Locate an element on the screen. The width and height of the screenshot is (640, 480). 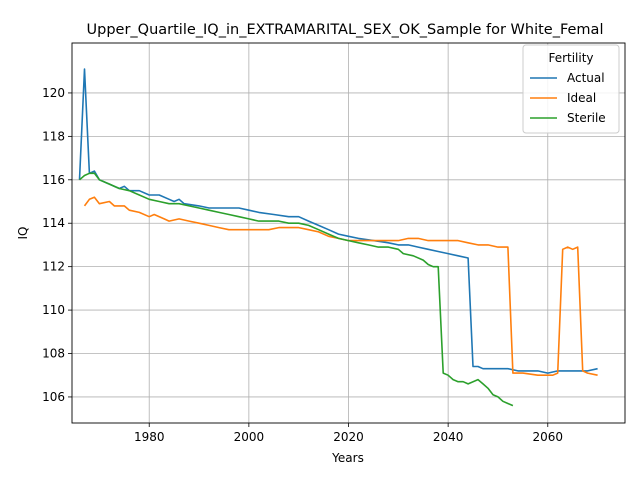
y-tick-label: 118 is located at coordinates (53, 136).